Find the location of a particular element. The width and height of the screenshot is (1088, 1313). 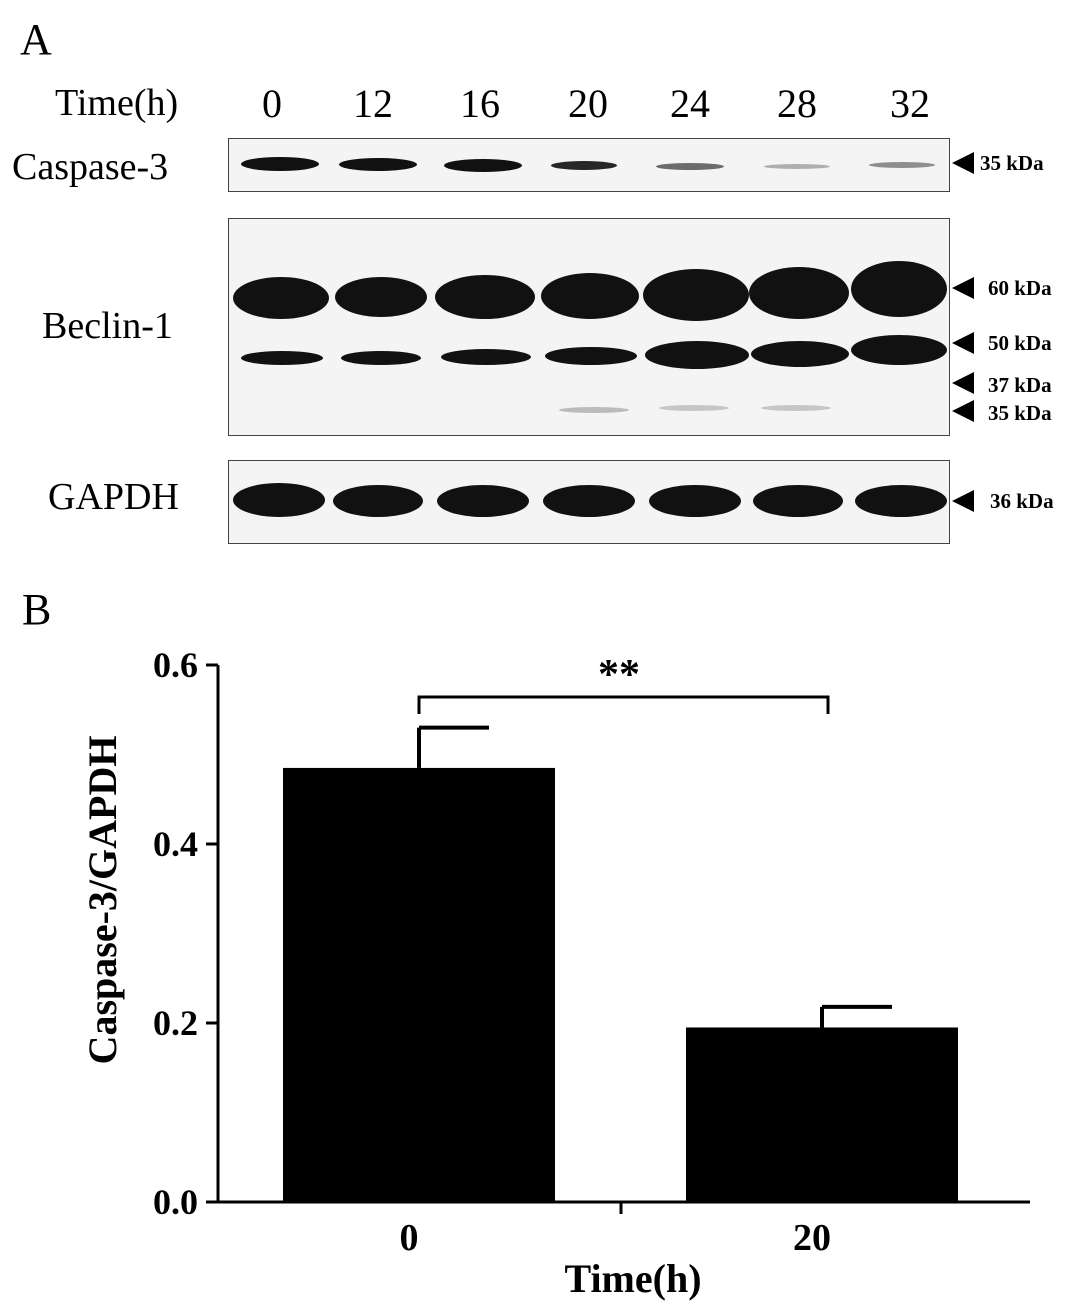

lane-label-24: 24 is located at coordinates (690, 103).